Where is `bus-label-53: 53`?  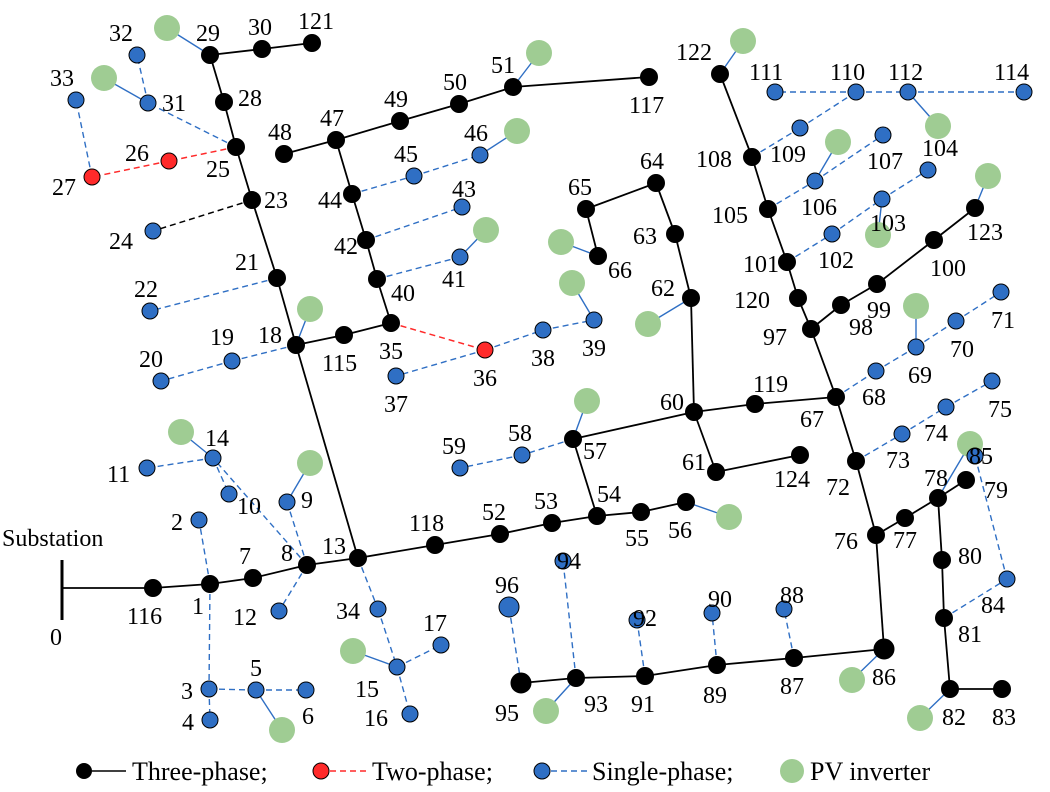 bus-label-53: 53 is located at coordinates (546, 502).